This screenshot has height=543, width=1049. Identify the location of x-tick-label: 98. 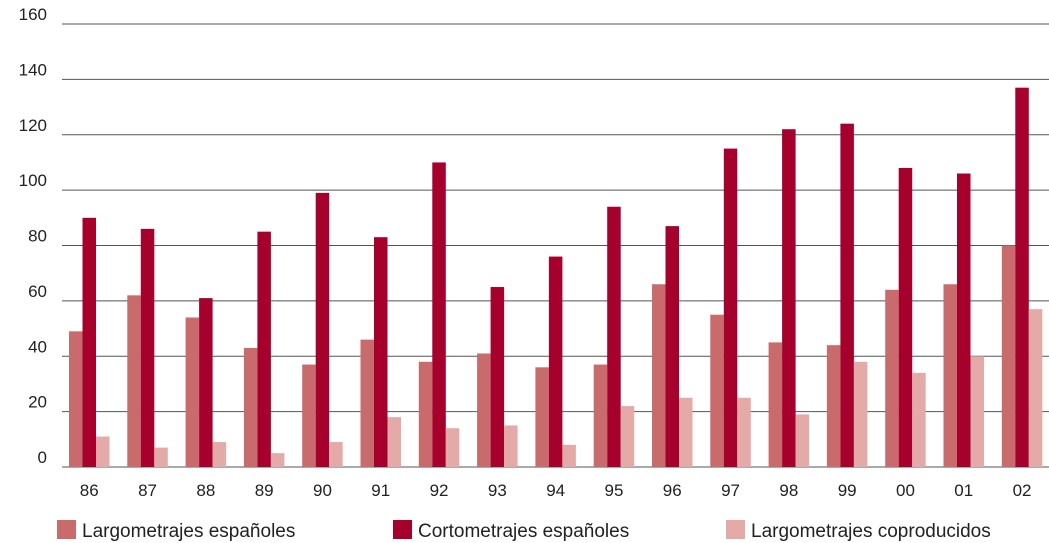
(788, 490).